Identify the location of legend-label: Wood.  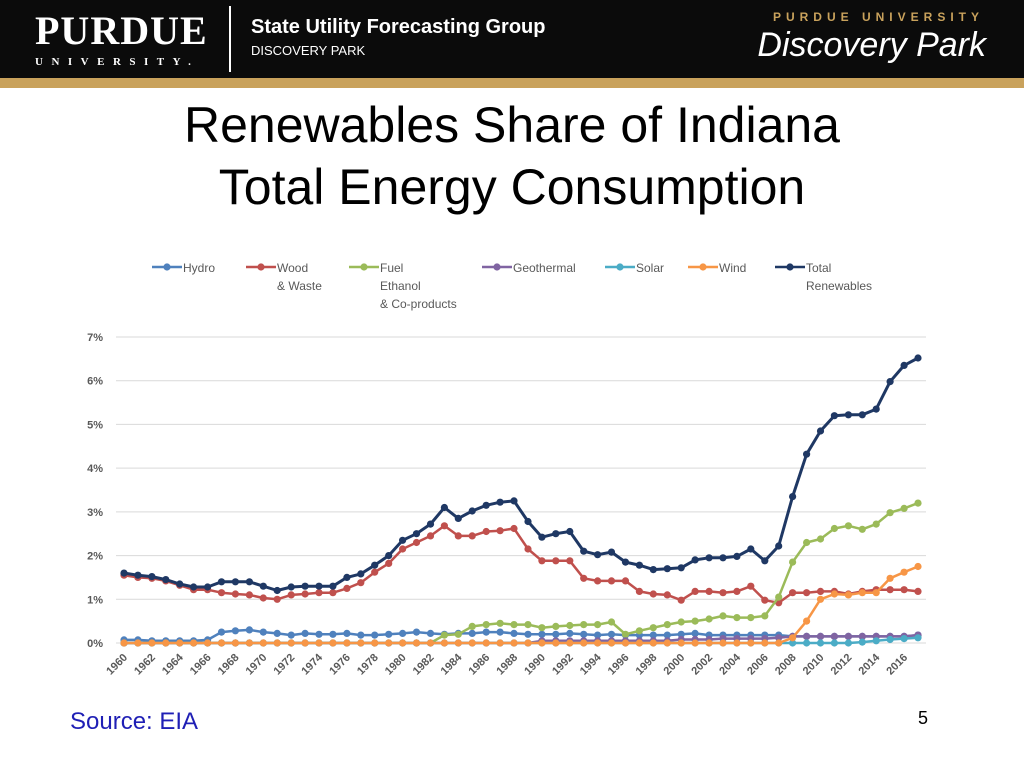
(292, 268).